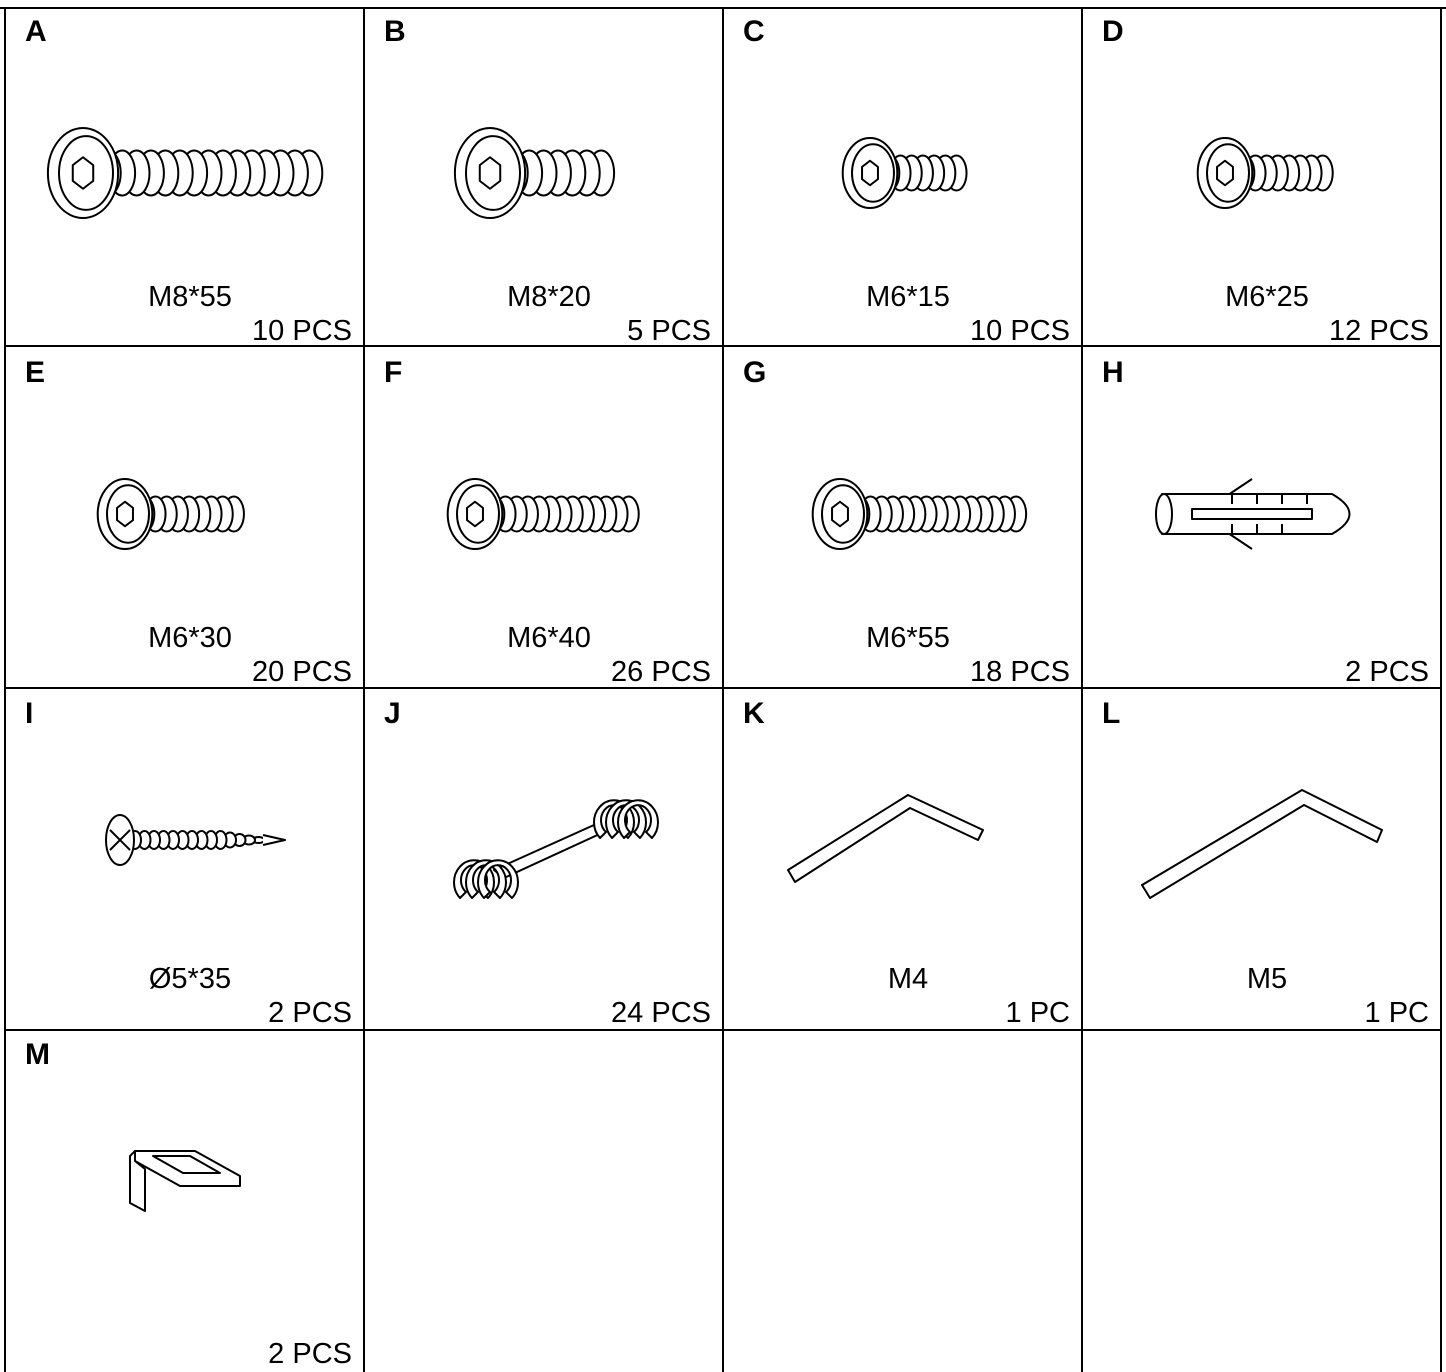  Describe the element at coordinates (1113, 31) in the screenshot. I see `part-letter: D` at that location.